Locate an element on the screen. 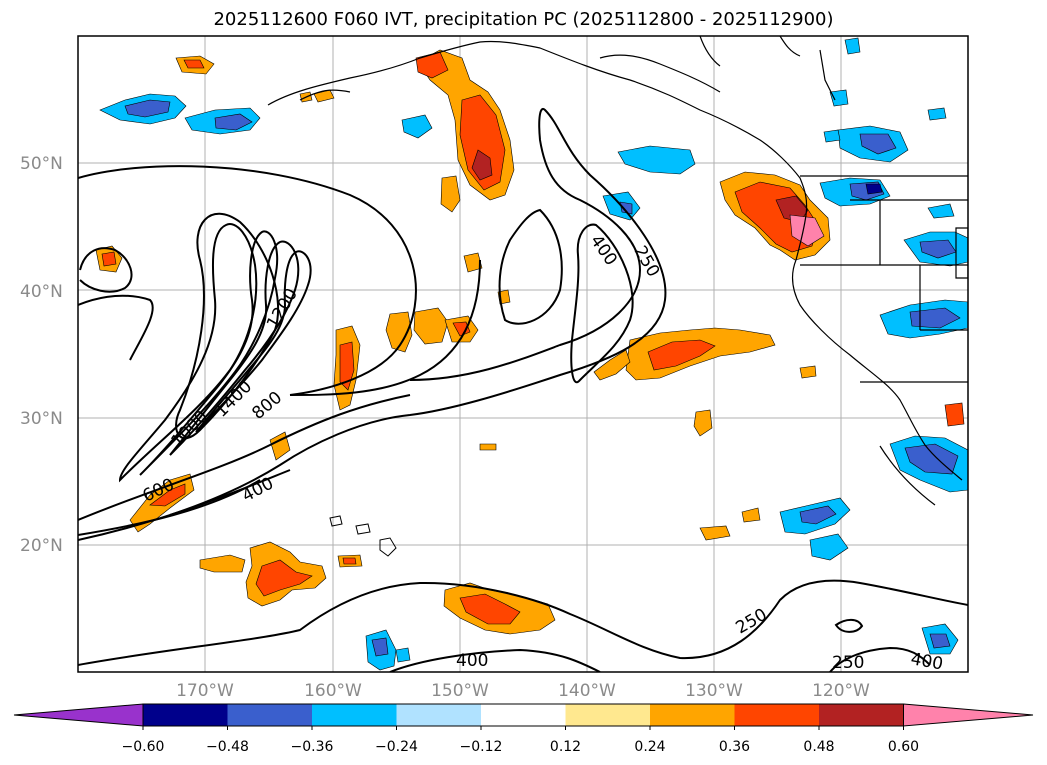  colorbar-label: −0.12 is located at coordinates (481, 747).